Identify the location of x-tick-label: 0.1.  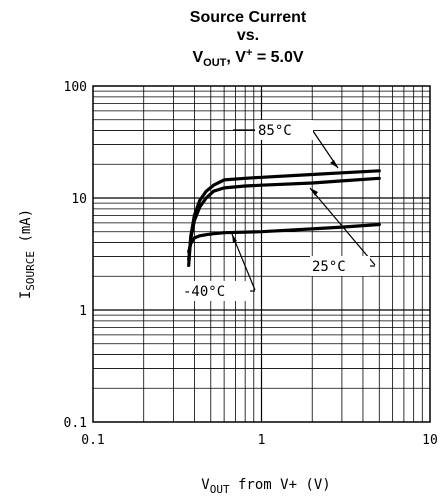
(92, 440).